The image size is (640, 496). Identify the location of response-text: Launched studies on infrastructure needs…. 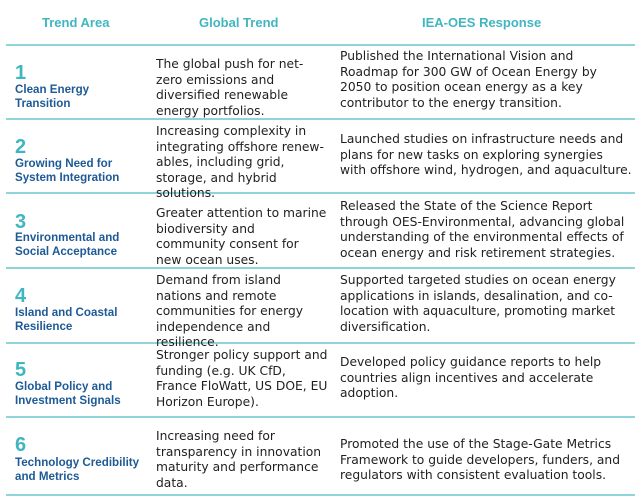
(486, 155).